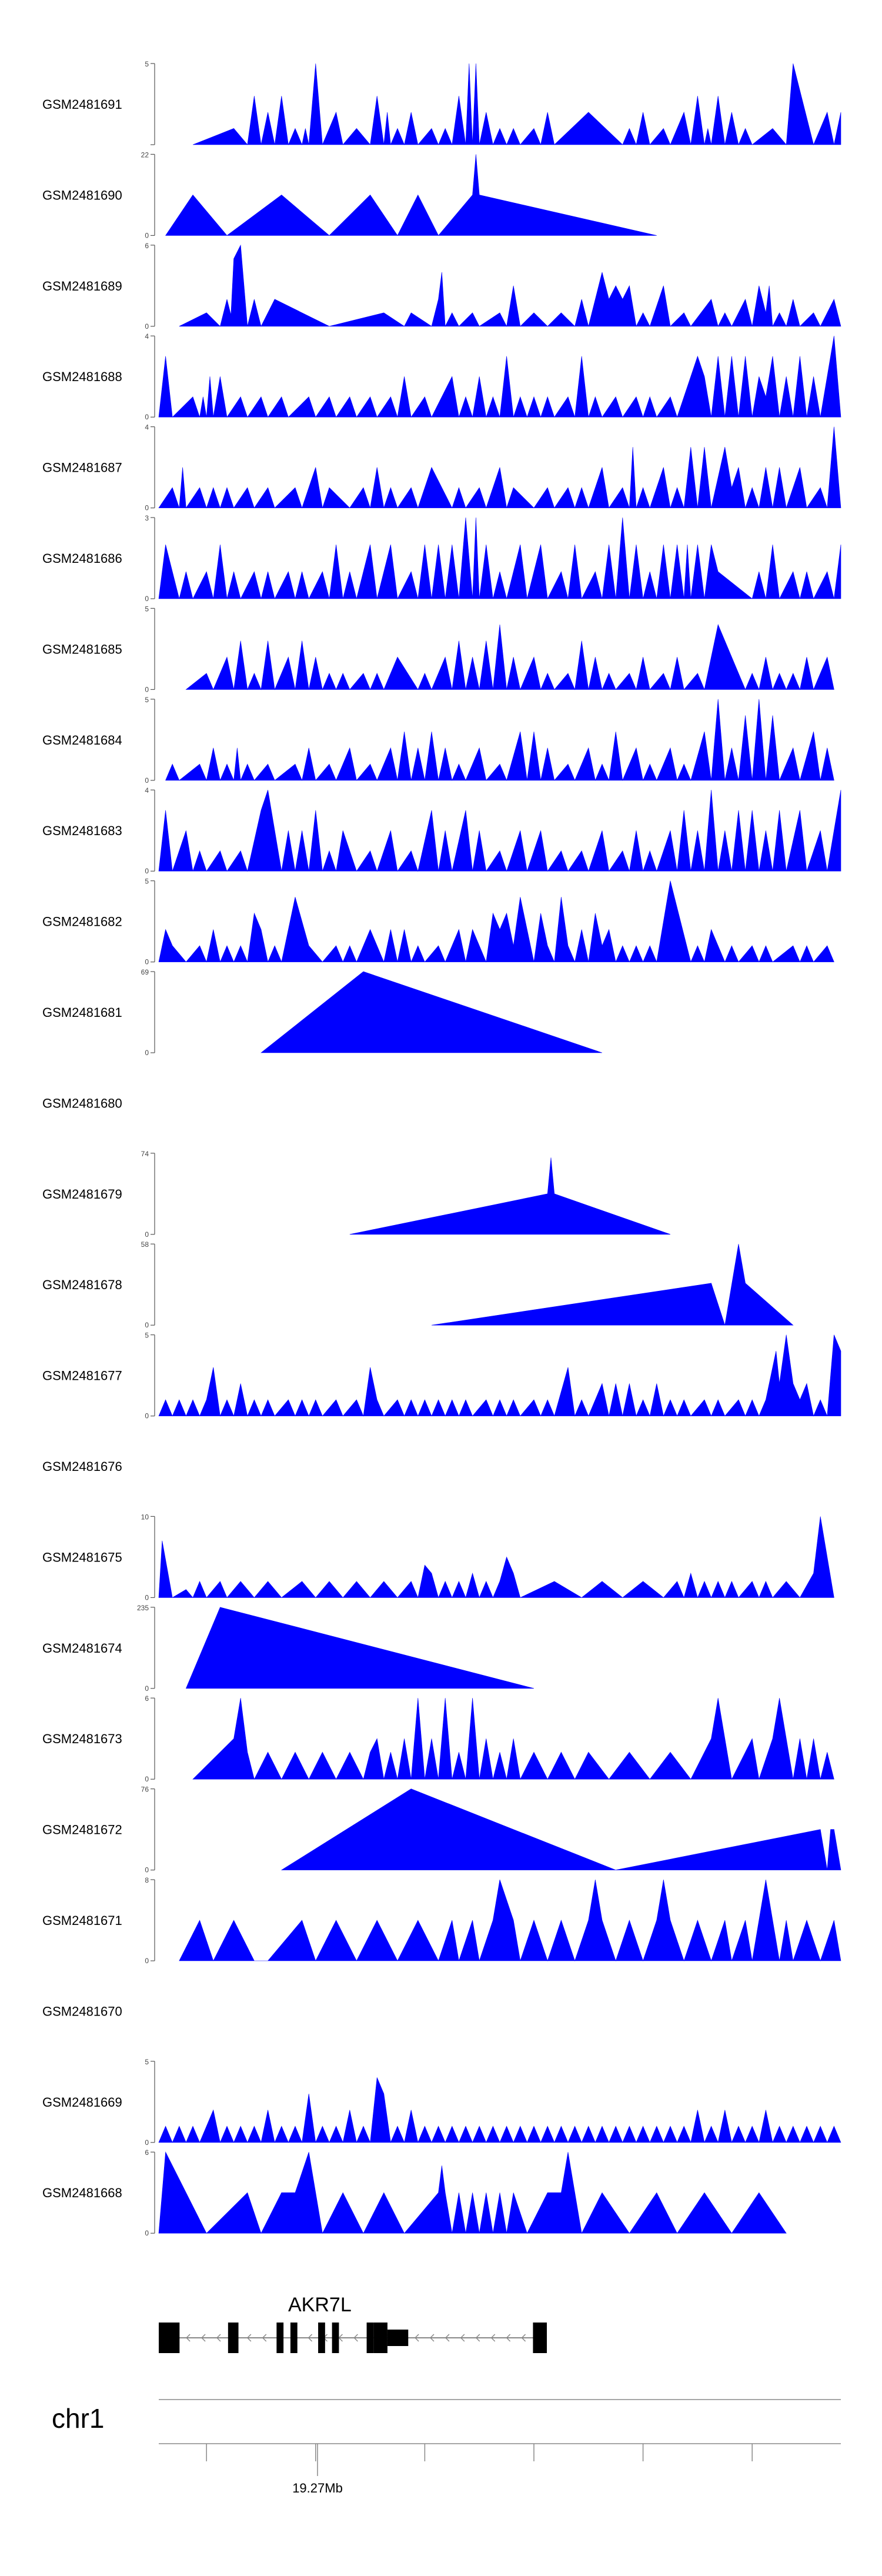 This screenshot has width=882, height=2576. Describe the element at coordinates (398, 2338) in the screenshot. I see `gene-utr` at that location.